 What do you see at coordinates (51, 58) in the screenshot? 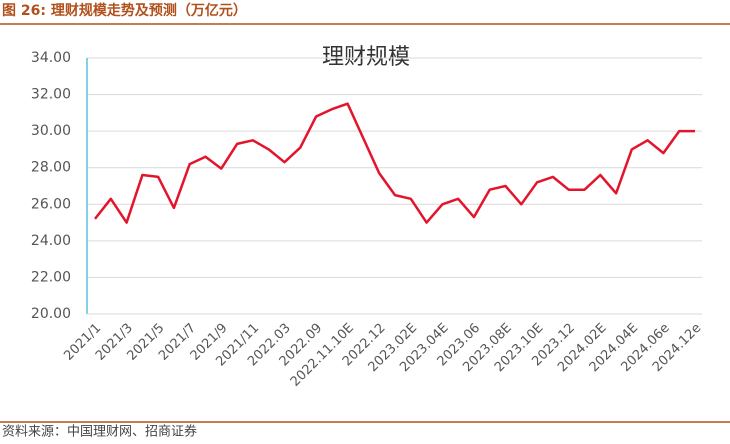
I see `y-tick-label: 34.00` at bounding box center [51, 58].